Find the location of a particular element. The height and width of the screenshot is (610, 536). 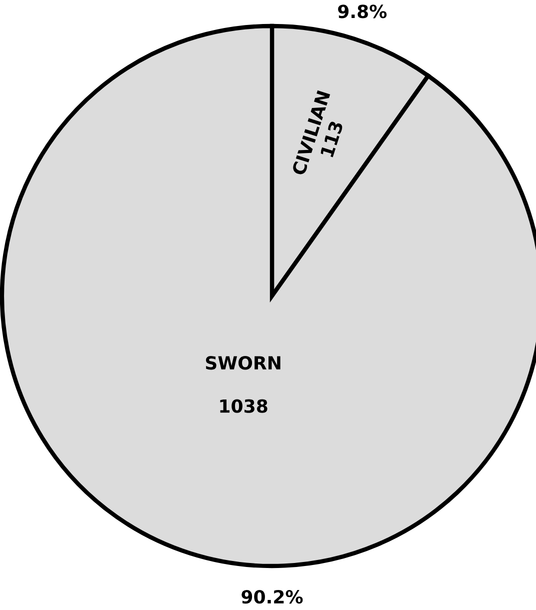

text: 90.2% is located at coordinates (272, 597).